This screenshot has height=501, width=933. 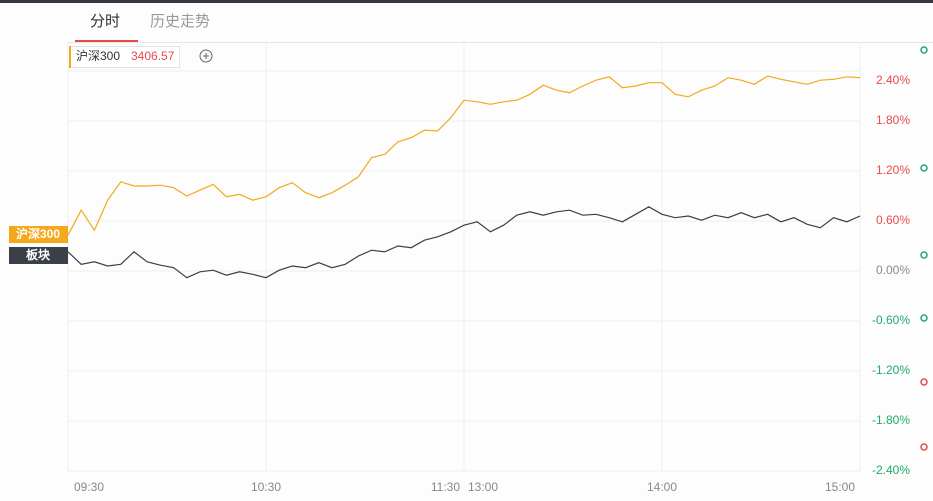 I want to click on side-indicators, so click(x=924, y=248).